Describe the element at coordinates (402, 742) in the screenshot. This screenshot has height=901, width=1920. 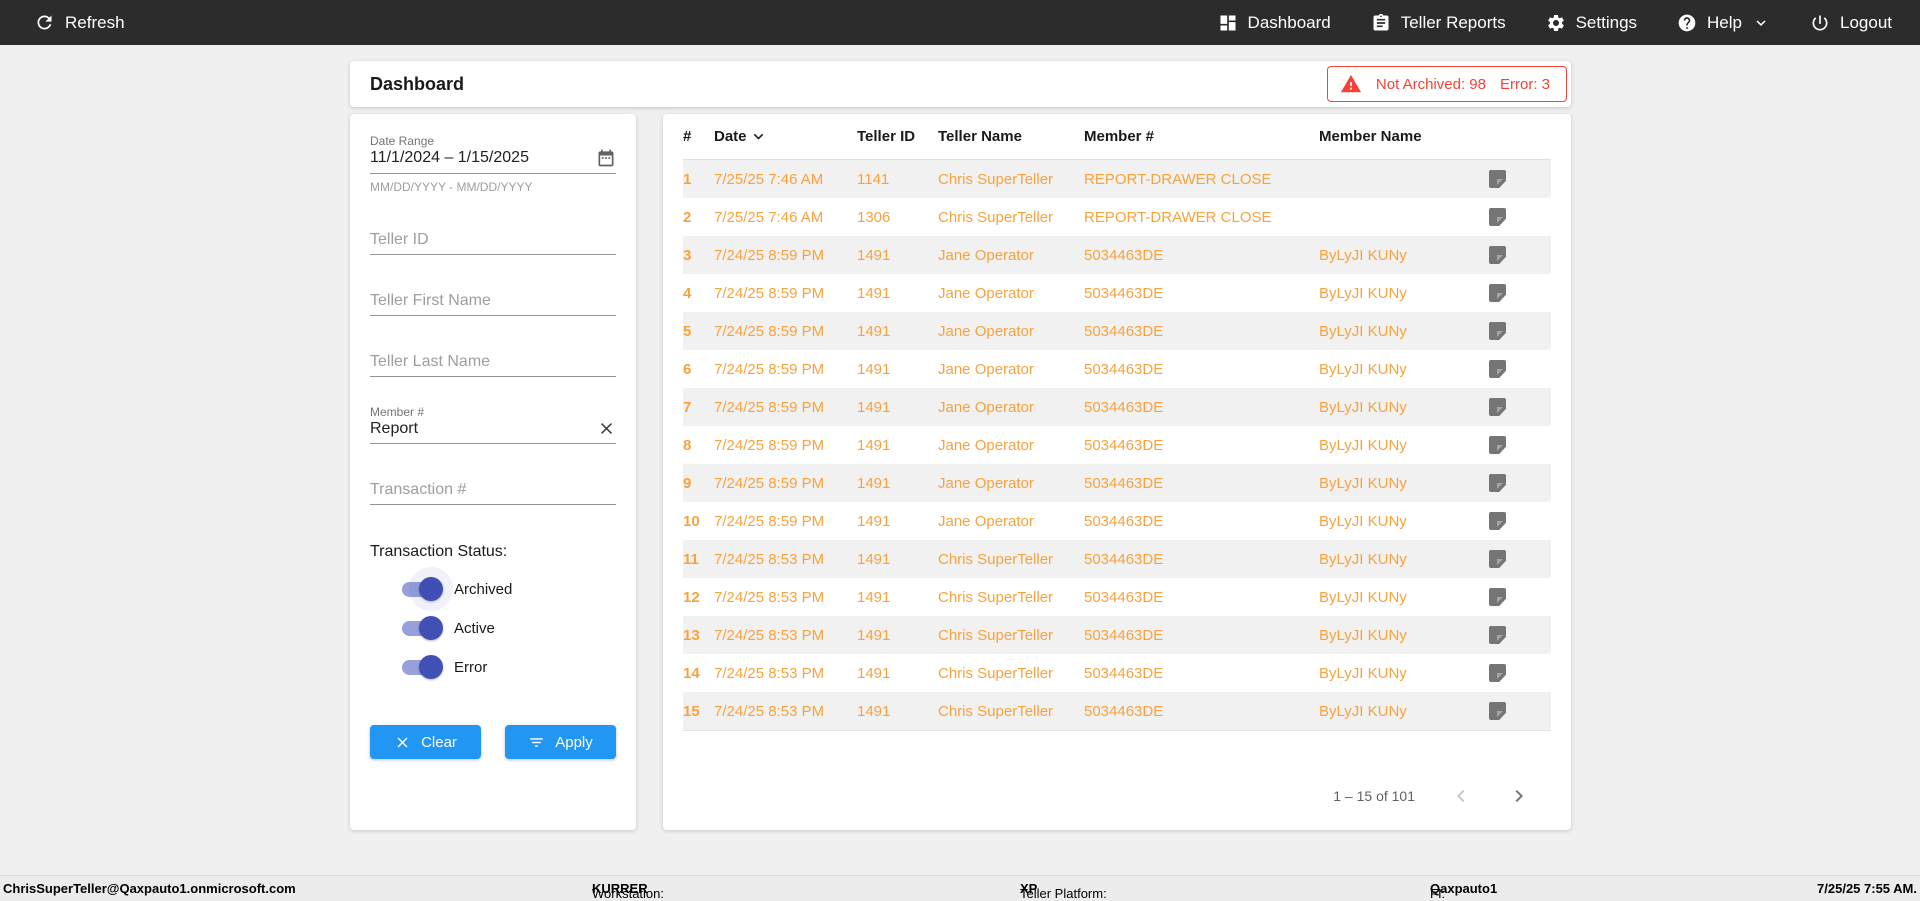
I see `close-icon` at that location.